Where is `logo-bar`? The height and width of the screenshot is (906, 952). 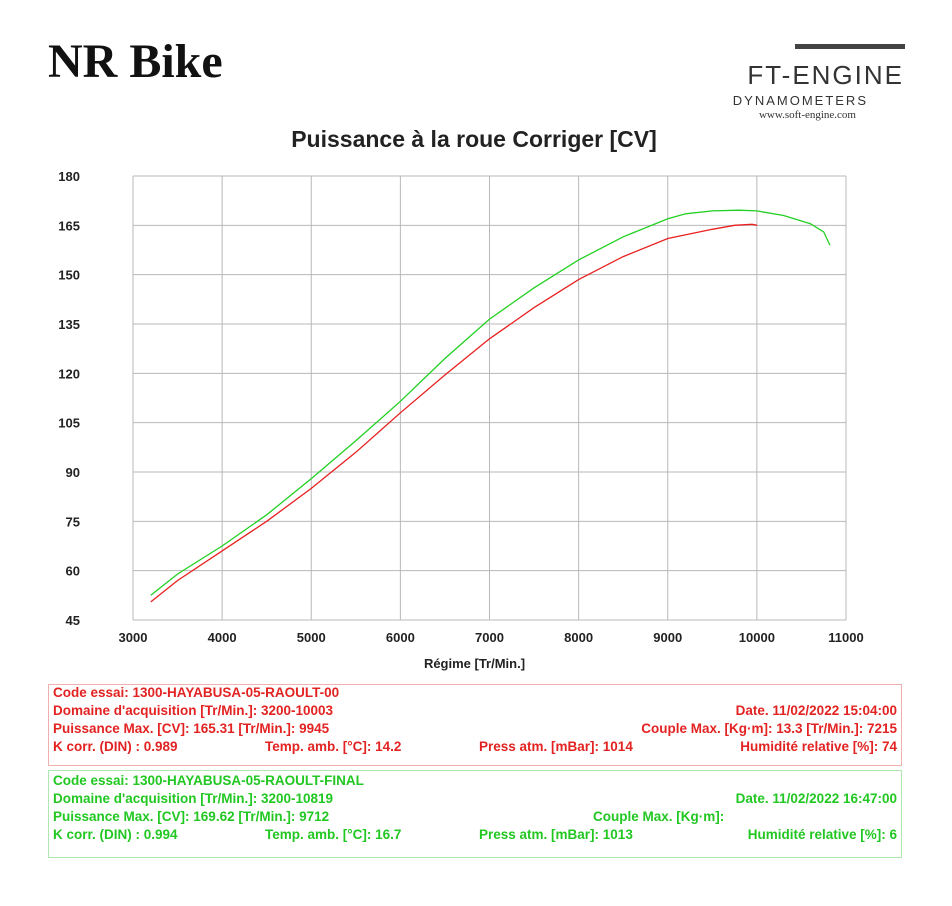 logo-bar is located at coordinates (850, 46).